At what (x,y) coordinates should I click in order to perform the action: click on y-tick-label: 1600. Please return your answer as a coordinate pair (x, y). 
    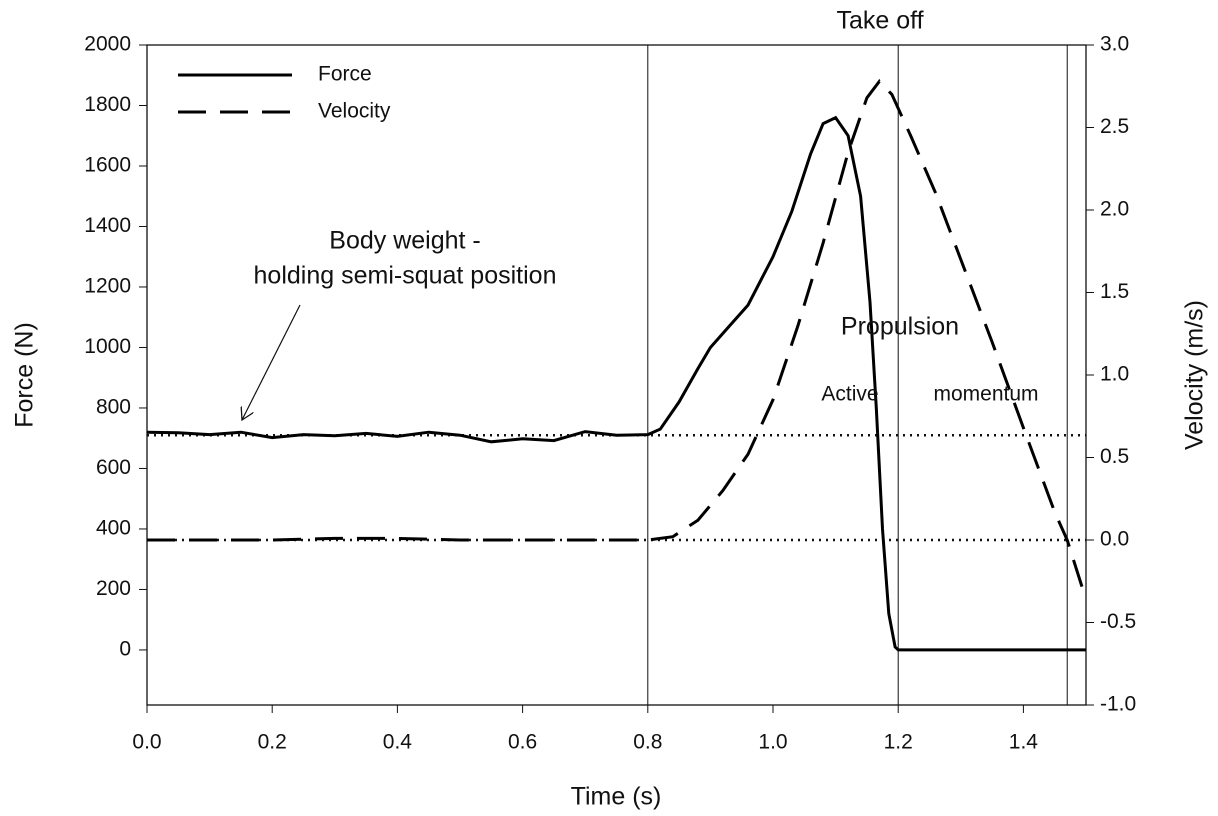
    Looking at the image, I should click on (107, 165).